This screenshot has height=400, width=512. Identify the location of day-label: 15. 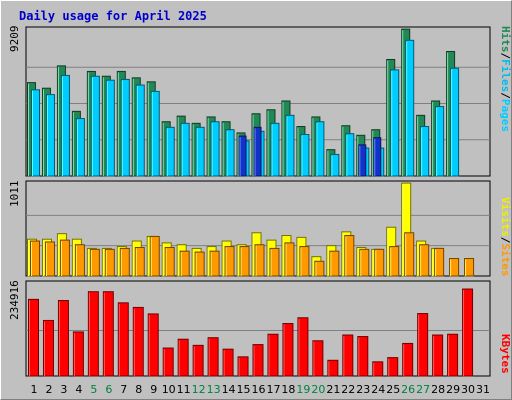
(244, 389).